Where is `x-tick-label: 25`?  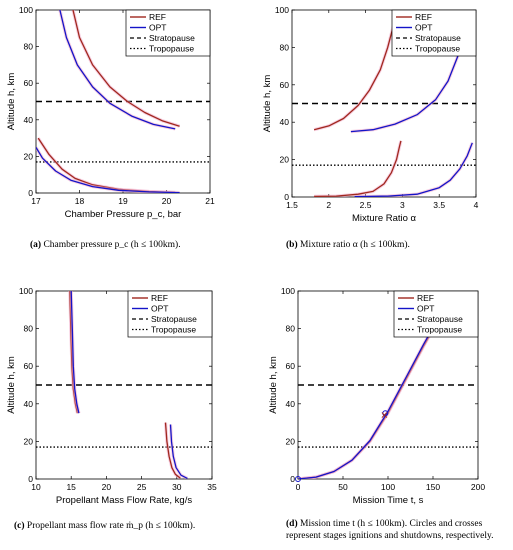 x-tick-label: 25 is located at coordinates (142, 487).